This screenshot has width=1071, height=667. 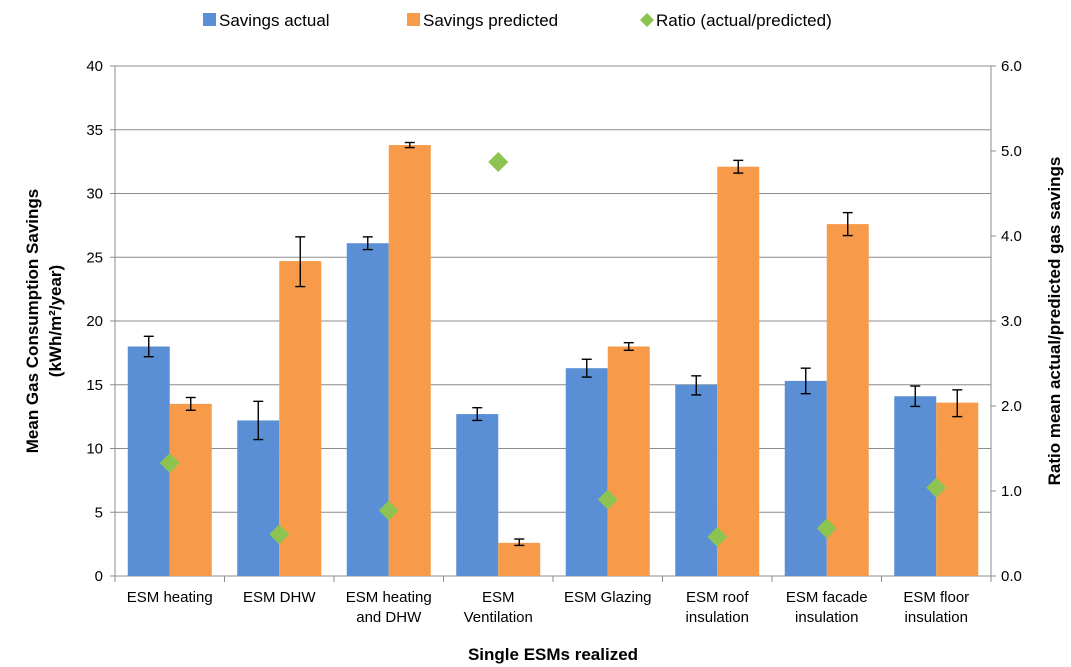 What do you see at coordinates (827, 597) in the screenshot?
I see `x-category-label: ESM facade` at bounding box center [827, 597].